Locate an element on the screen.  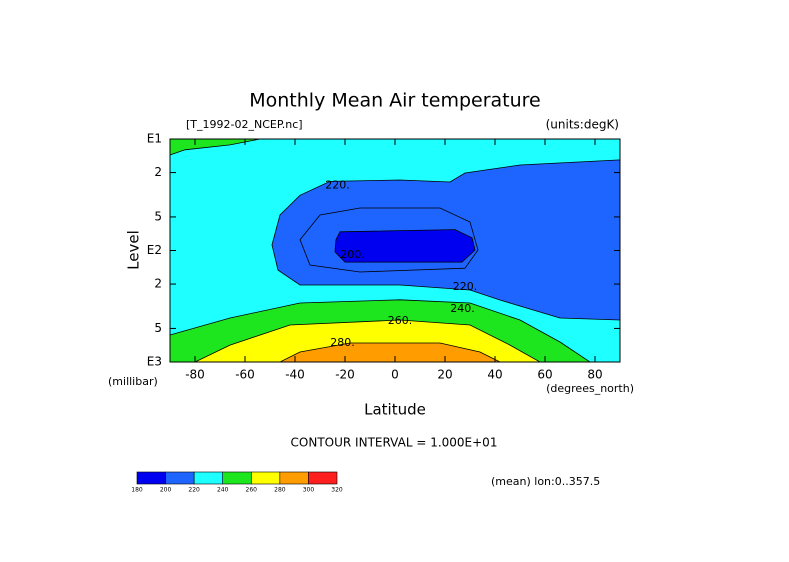
x-tick-label: -60 is located at coordinates (245, 375).